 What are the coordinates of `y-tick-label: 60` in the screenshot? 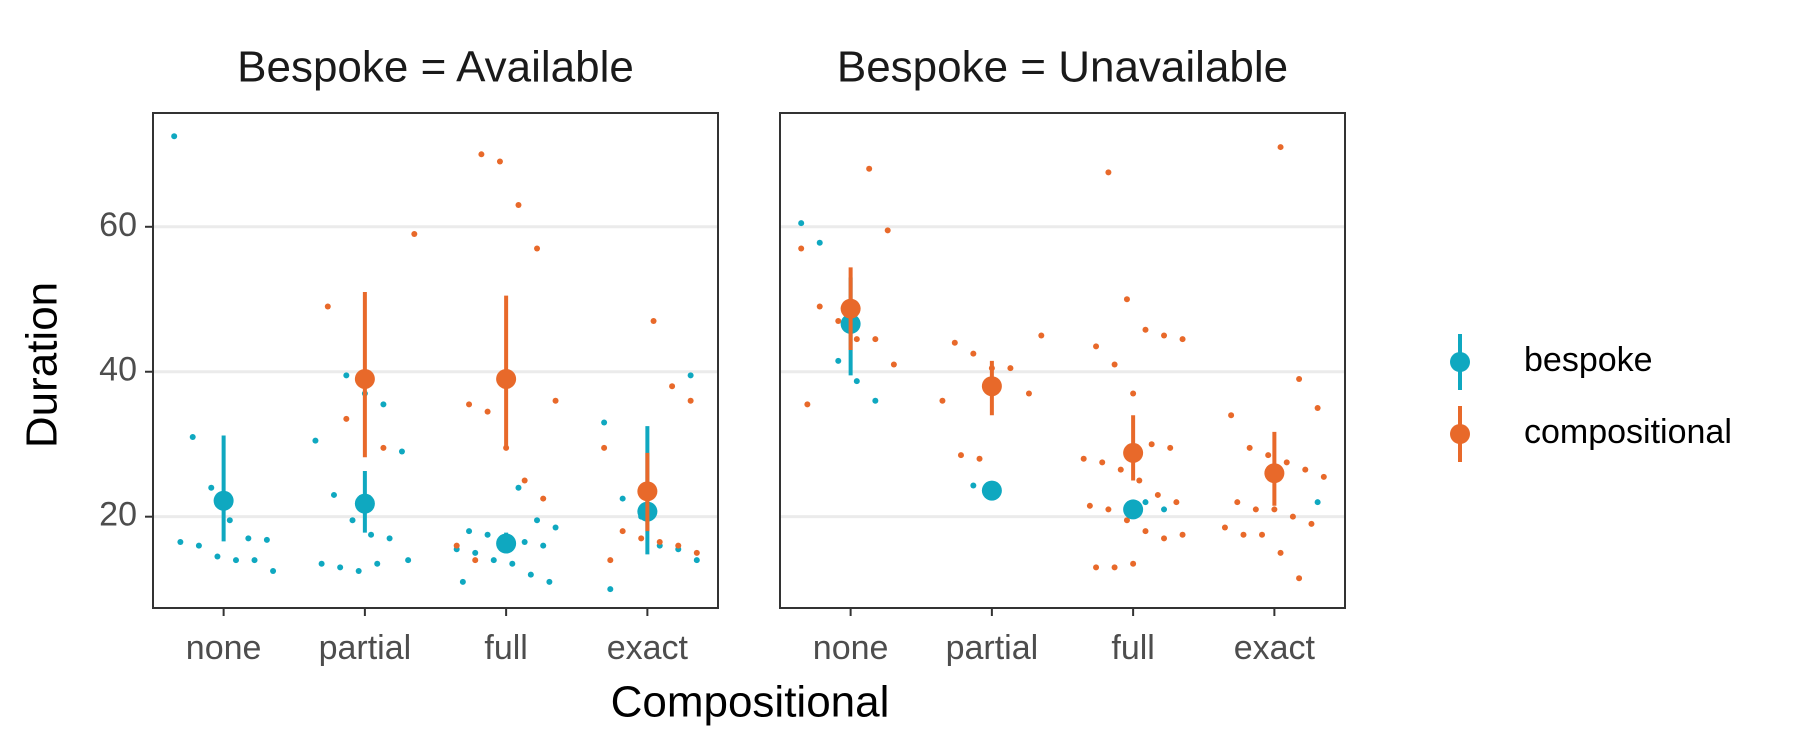 It's located at (118, 225).